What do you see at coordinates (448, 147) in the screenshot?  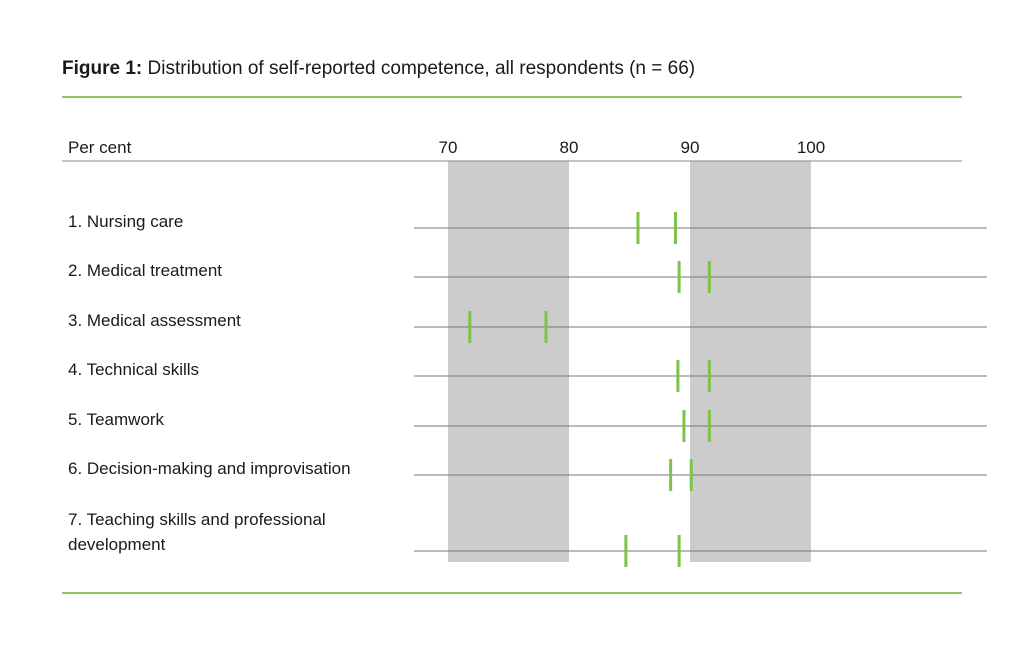 I see `x-tick-label: 70` at bounding box center [448, 147].